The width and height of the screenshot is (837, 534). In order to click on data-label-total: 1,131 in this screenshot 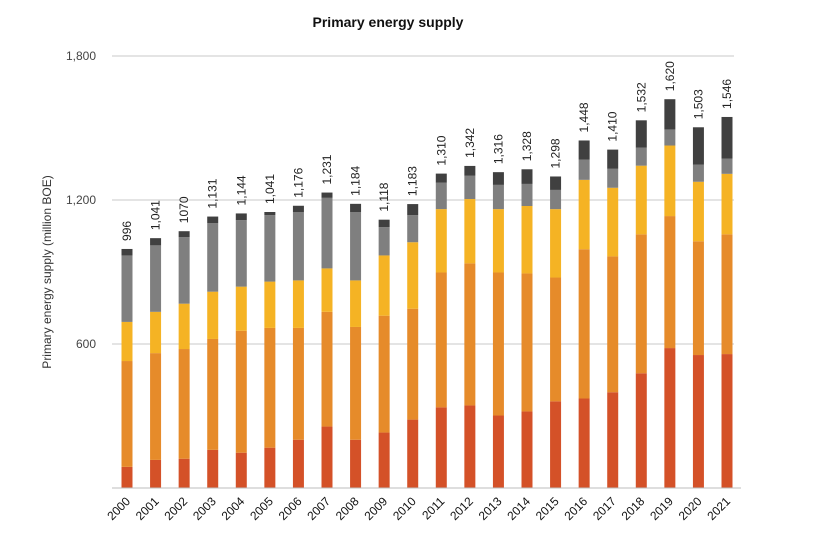, I will do `click(213, 193)`.